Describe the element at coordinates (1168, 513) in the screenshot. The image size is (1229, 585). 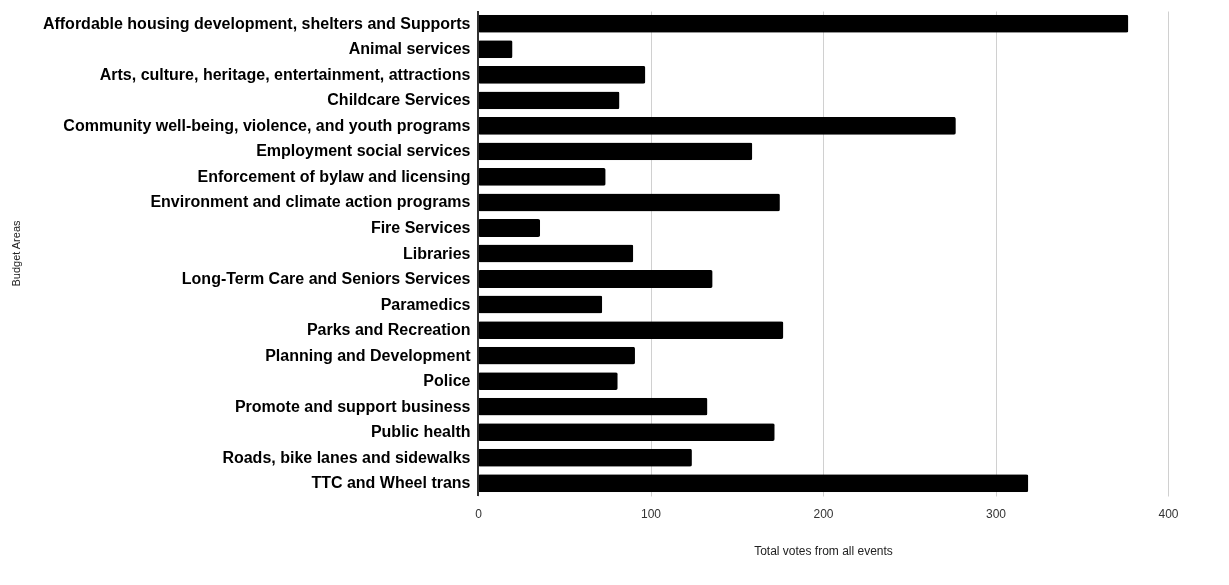
I see `x-tick-label: 400` at that location.